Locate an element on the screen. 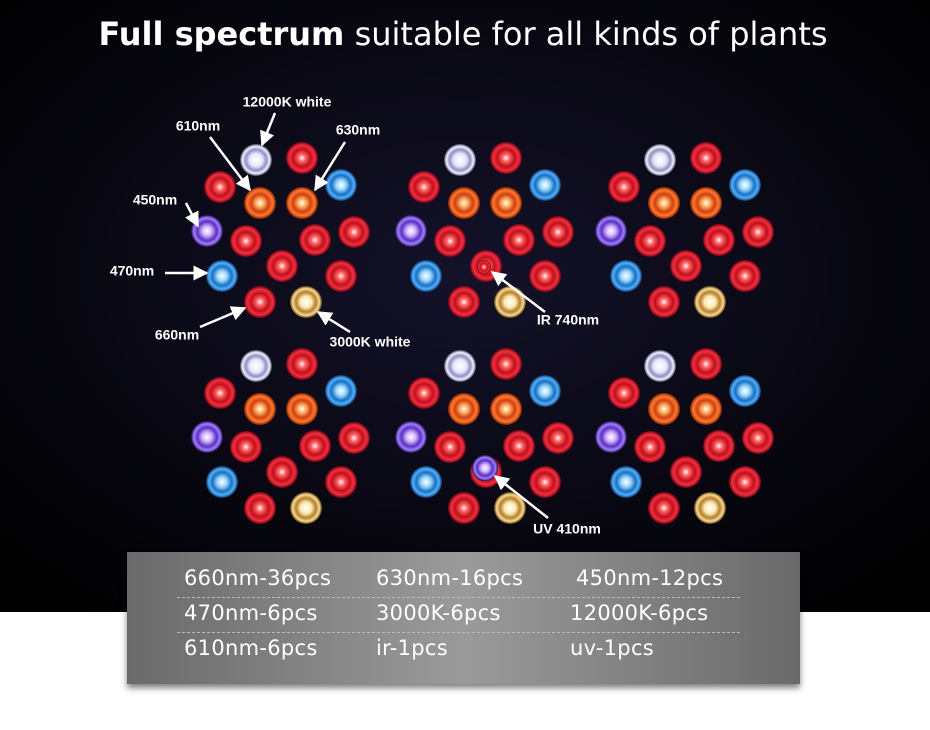 This screenshot has height=730, width=930. annotation: 450nm is located at coordinates (155, 200).